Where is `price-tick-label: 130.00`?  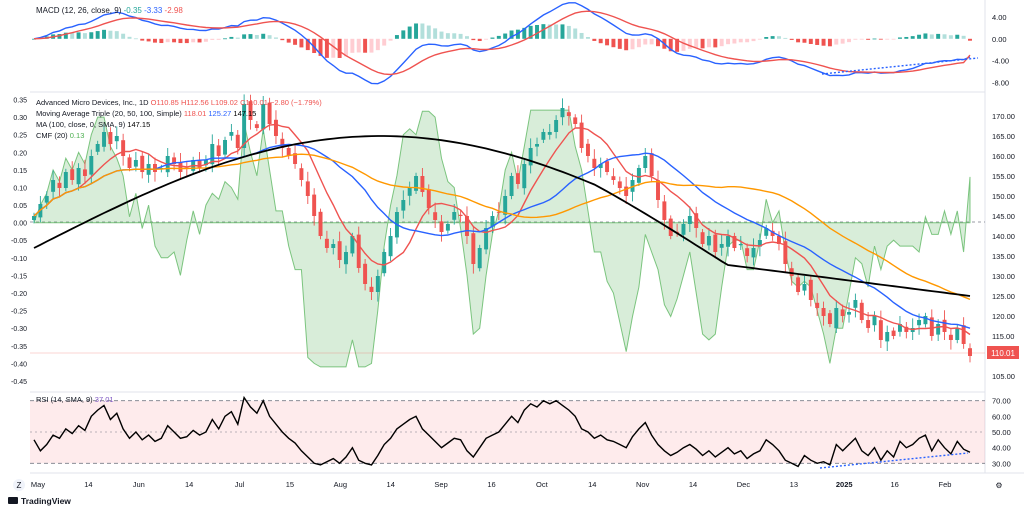
price-tick-label: 130.00 is located at coordinates (1003, 276).